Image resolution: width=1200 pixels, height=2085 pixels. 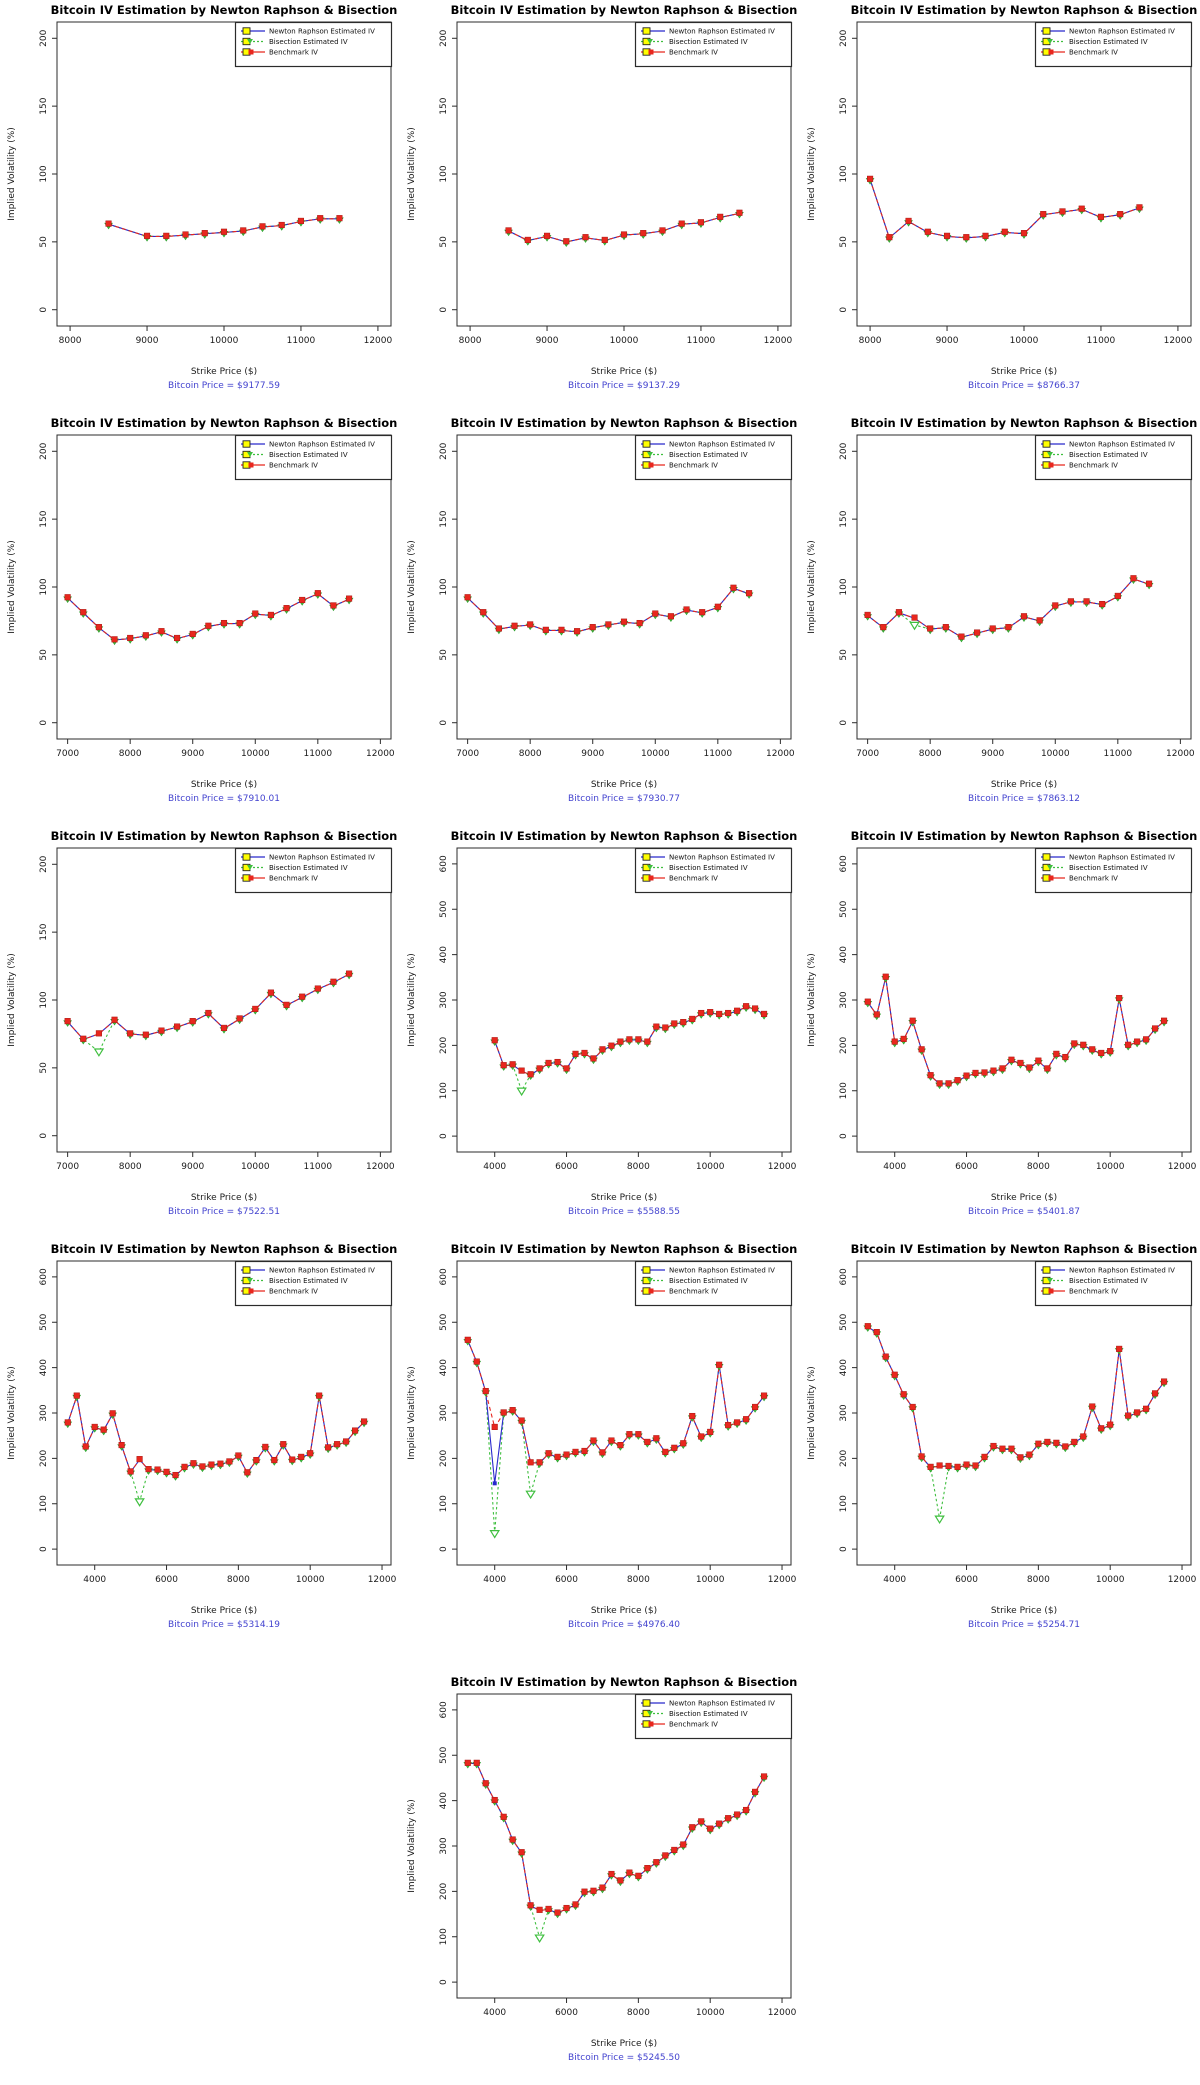 I want to click on y-tick-label: 150, so click(x=44, y=931).